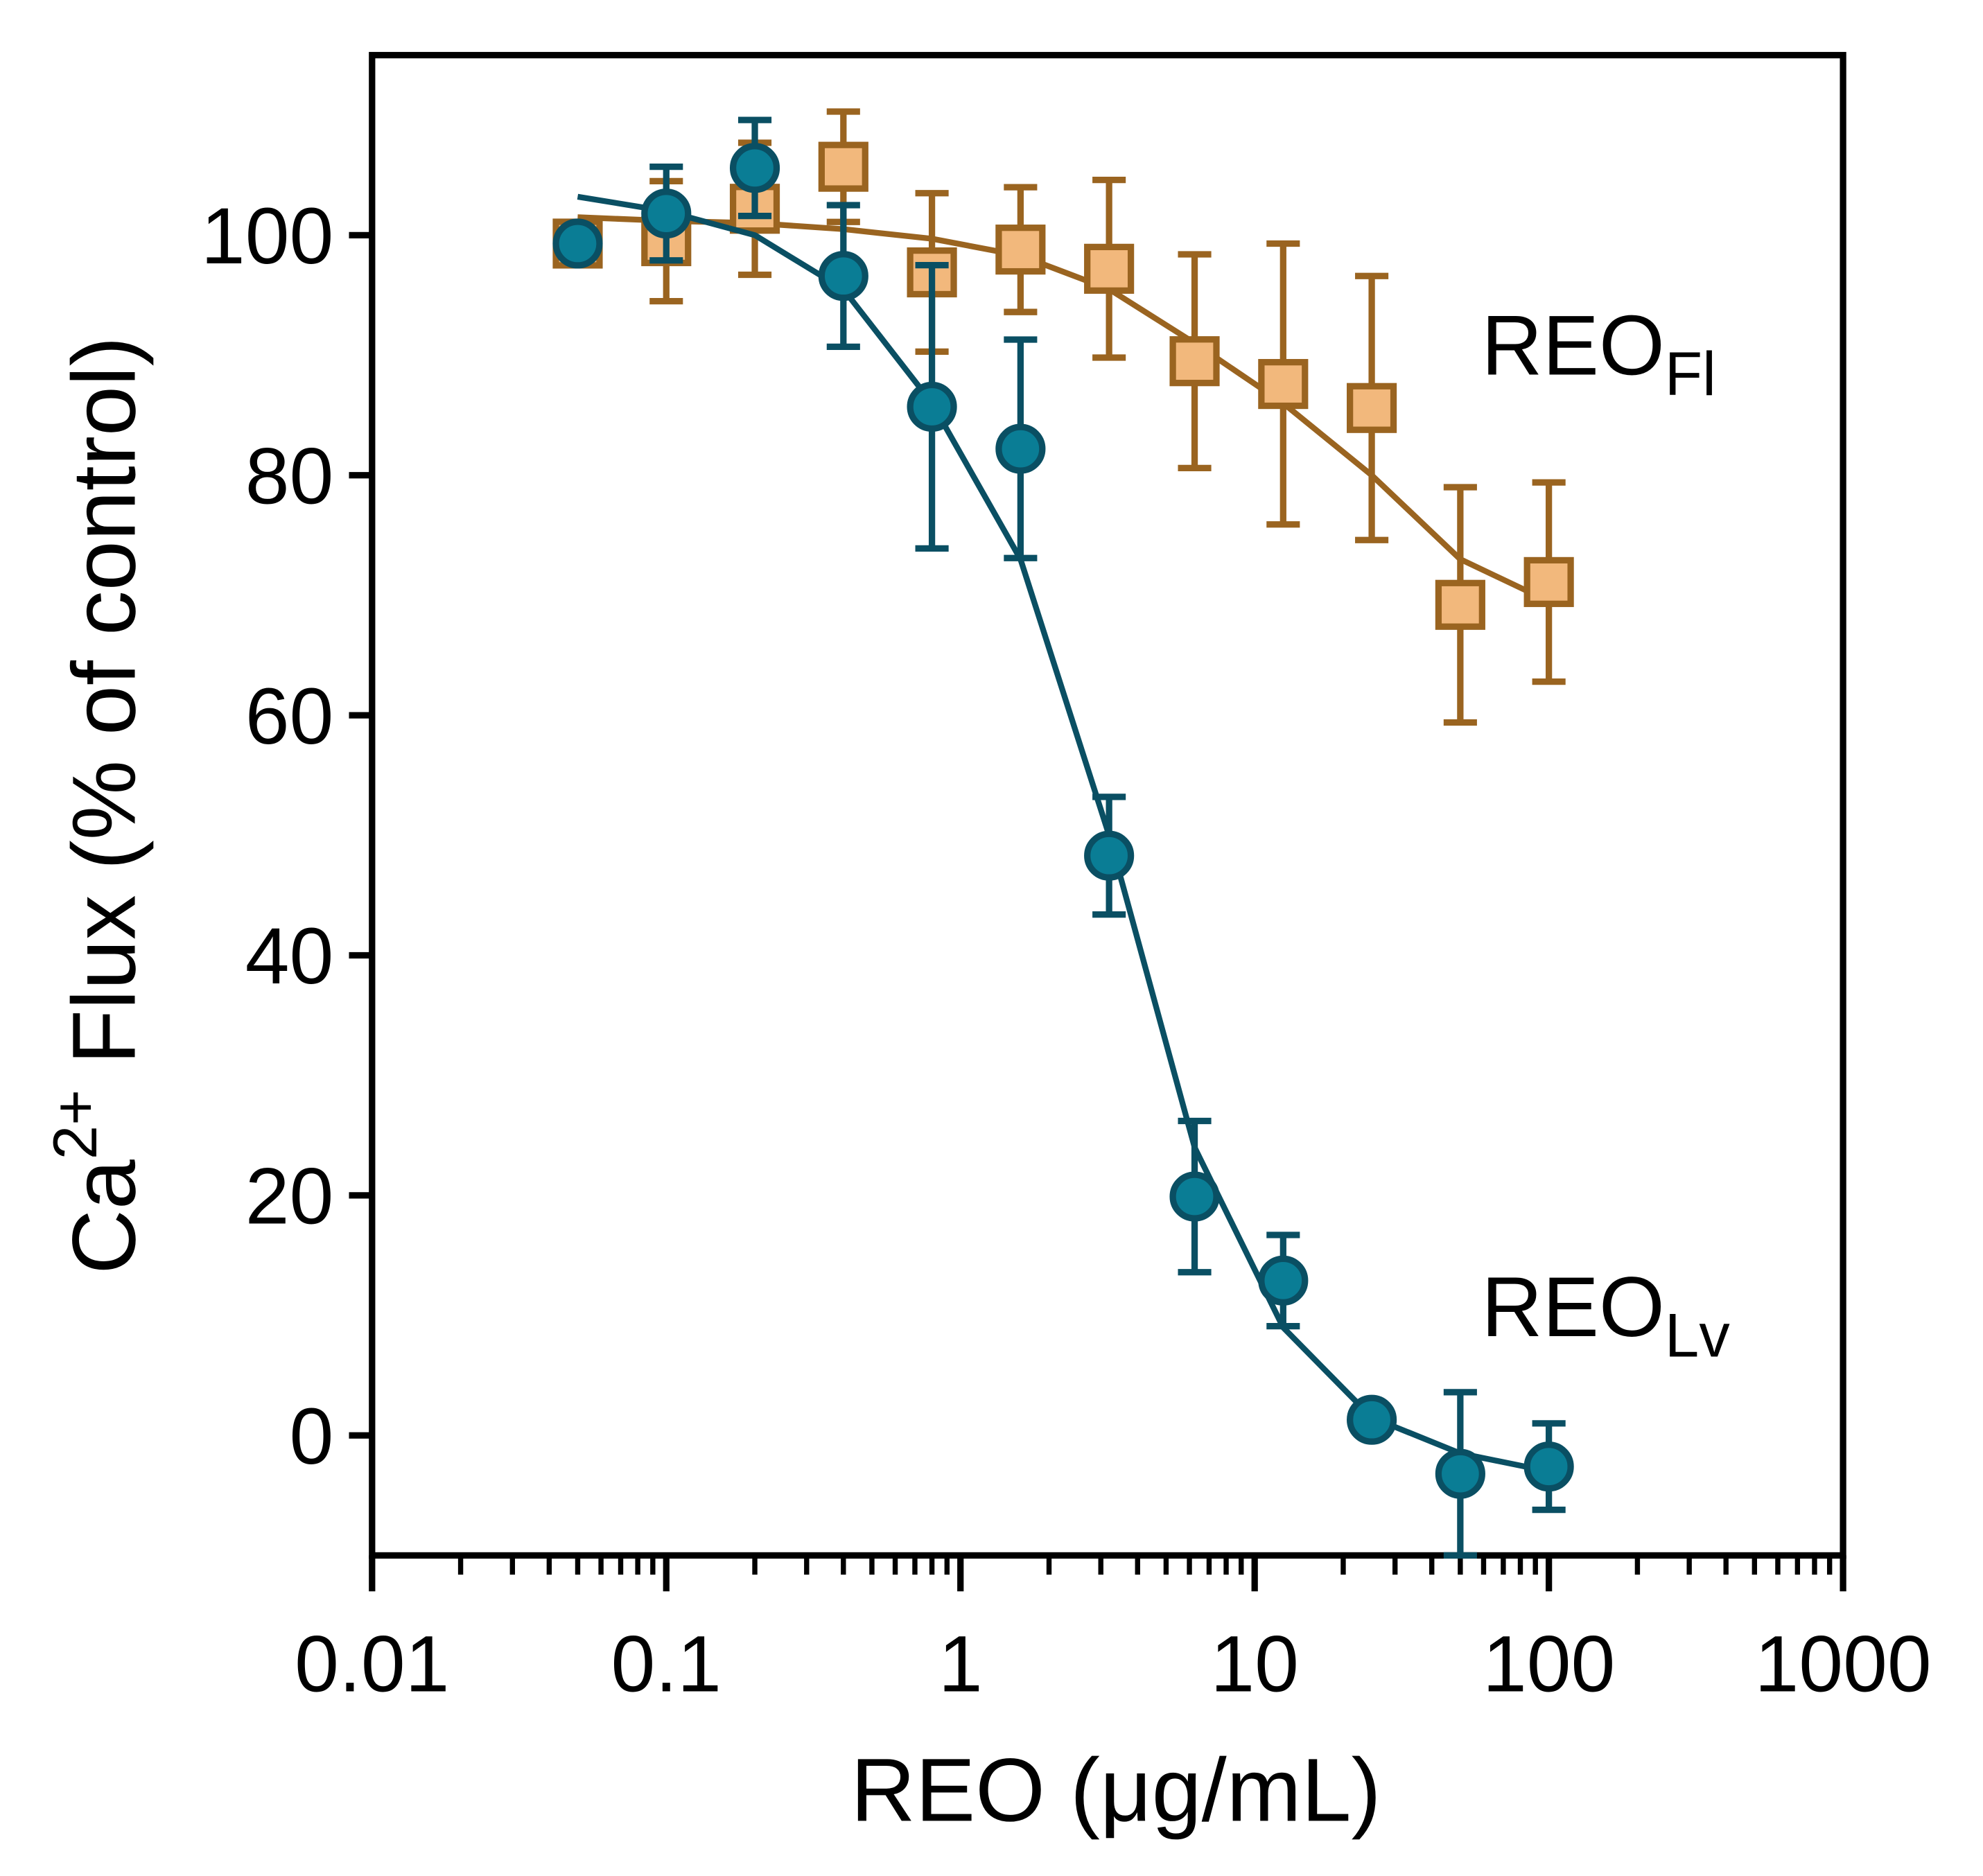 The height and width of the screenshot is (1876, 1983). Describe the element at coordinates (1698, 1336) in the screenshot. I see `series-label-sub: Lv` at that location.